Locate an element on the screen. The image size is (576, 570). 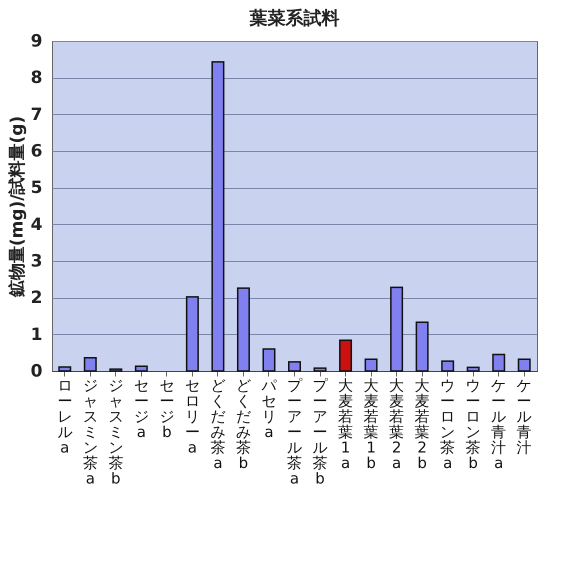
x-tick-label: 大麦若葉1a is located at coordinates (346, 424).